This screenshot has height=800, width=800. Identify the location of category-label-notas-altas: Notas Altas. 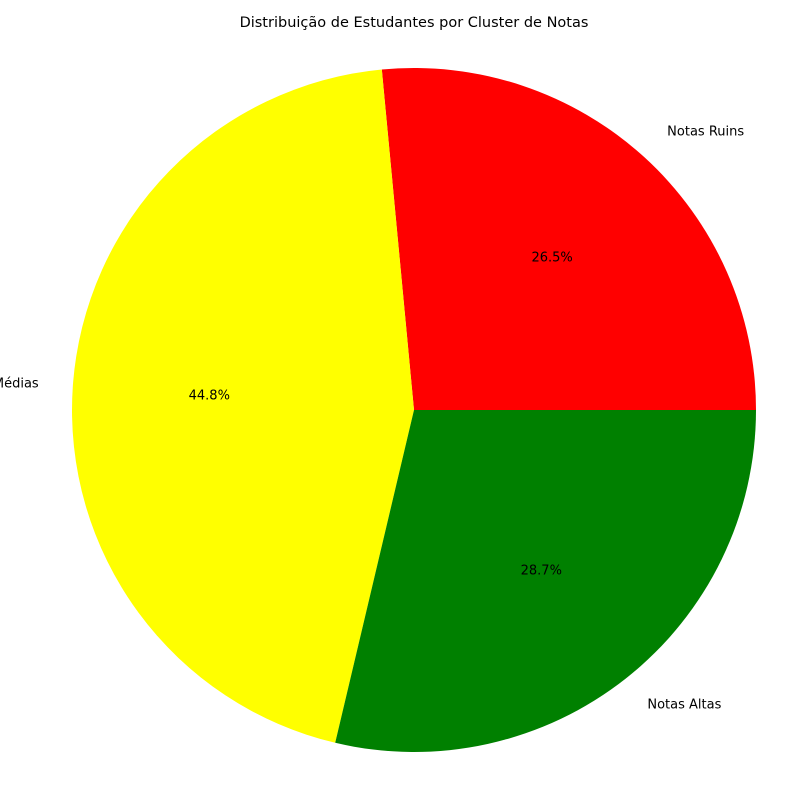
(684, 705).